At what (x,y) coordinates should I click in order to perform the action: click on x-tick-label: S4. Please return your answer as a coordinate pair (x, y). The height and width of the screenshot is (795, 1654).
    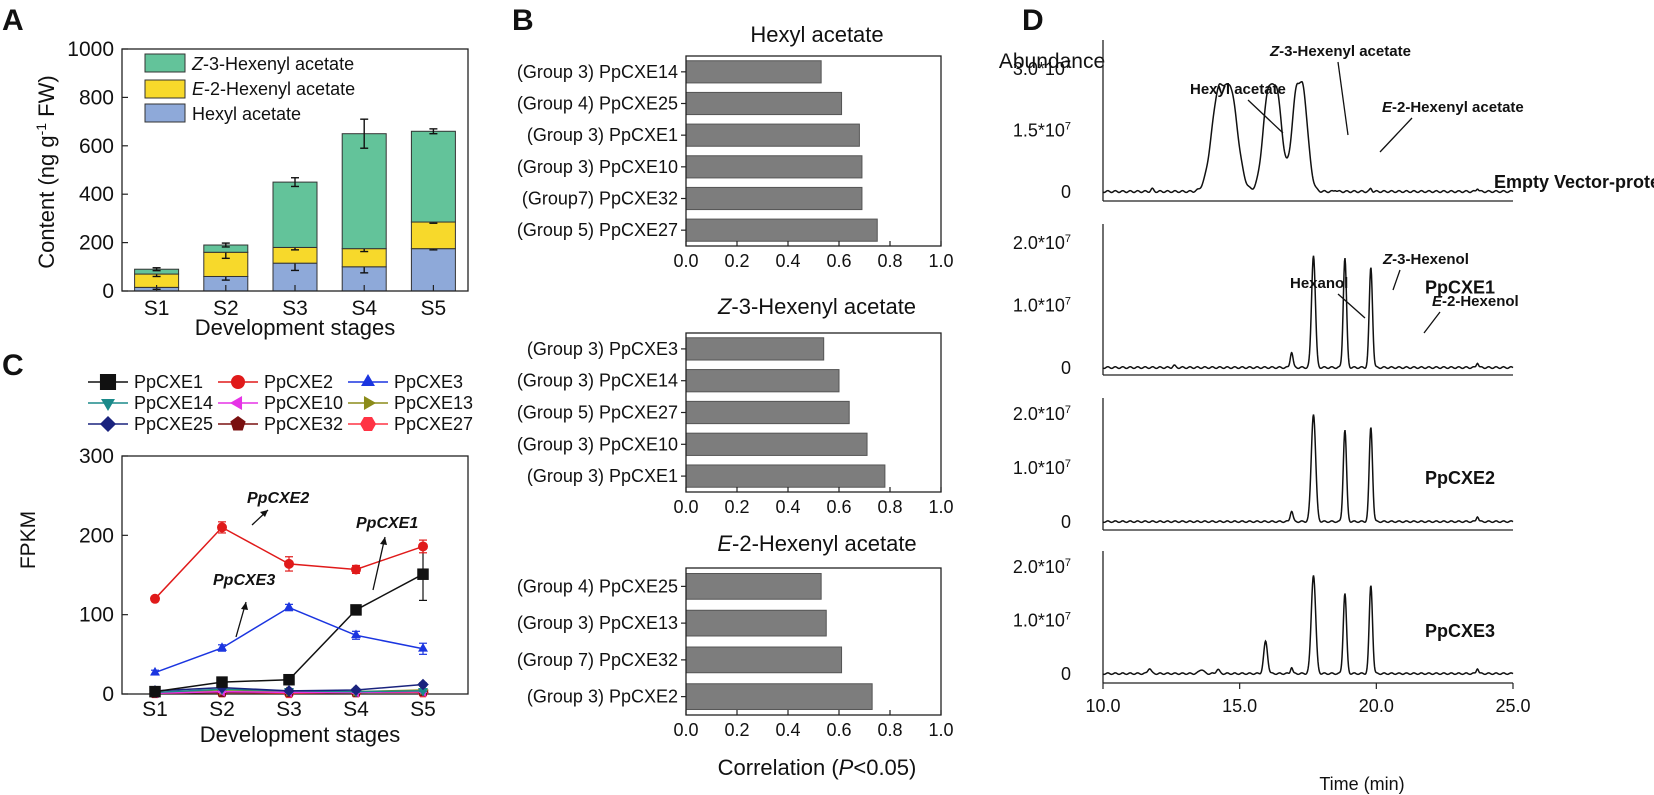
    Looking at the image, I should click on (364, 308).